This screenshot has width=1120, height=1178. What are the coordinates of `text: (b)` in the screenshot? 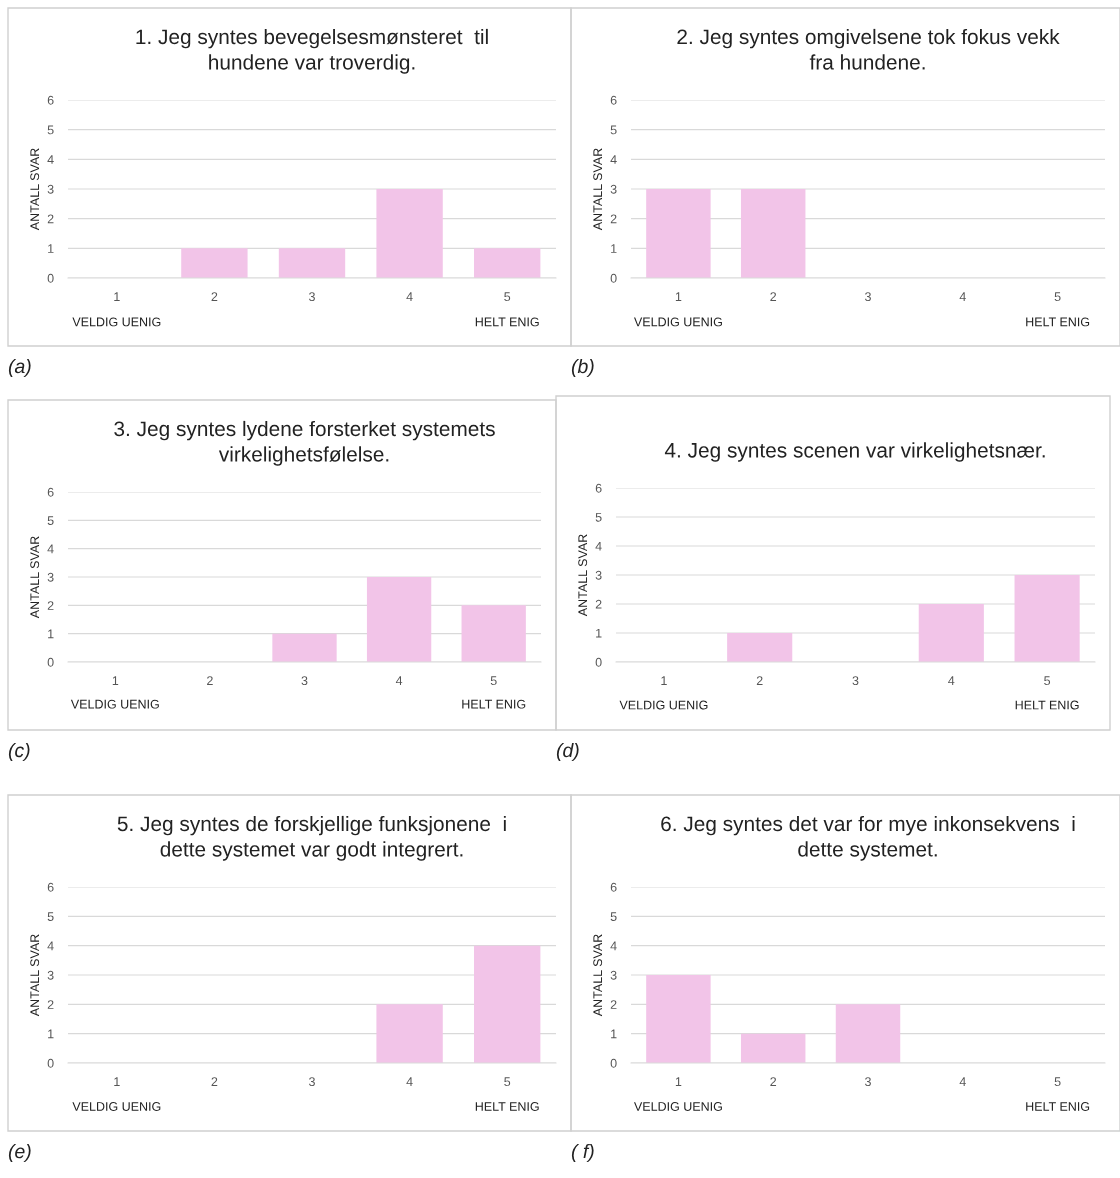 It's located at (582, 368).